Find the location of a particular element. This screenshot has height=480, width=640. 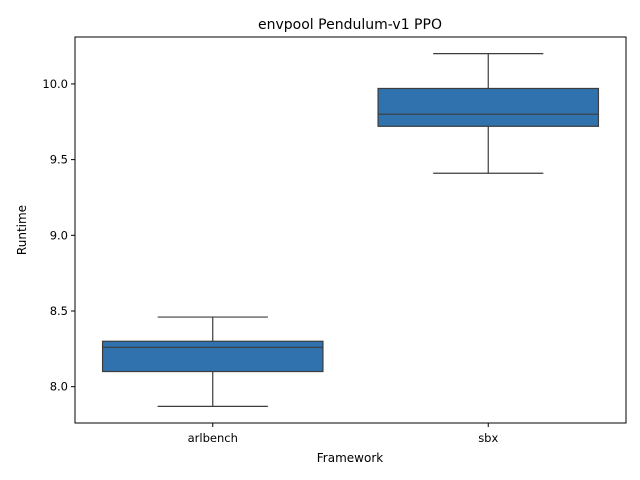

chart-title: envpool Pendulum-v1 PPO is located at coordinates (350, 25).